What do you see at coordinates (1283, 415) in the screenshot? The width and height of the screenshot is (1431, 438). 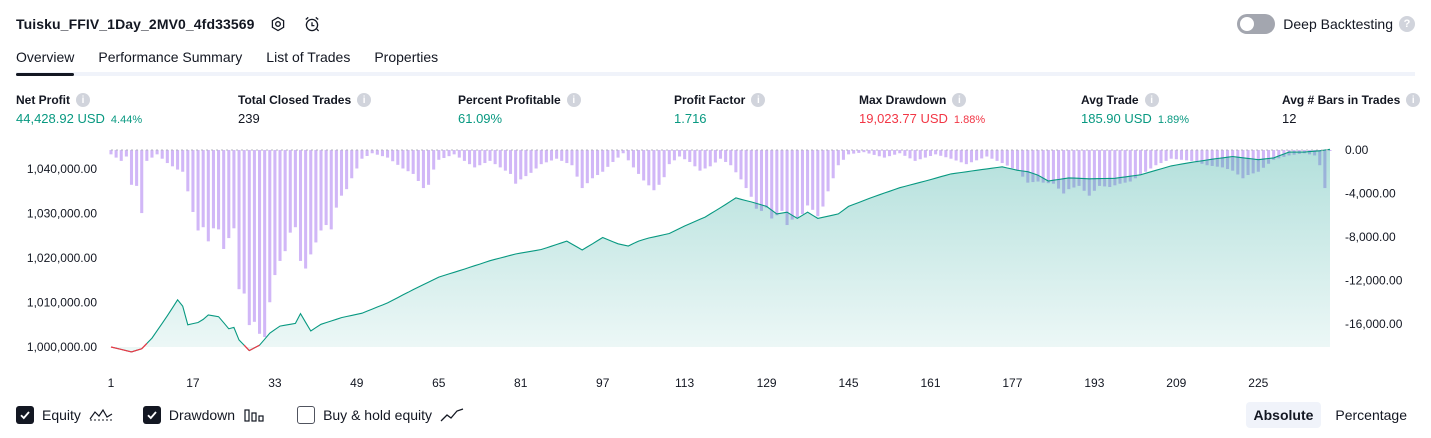 I see `absolute-button: Absolute` at bounding box center [1283, 415].